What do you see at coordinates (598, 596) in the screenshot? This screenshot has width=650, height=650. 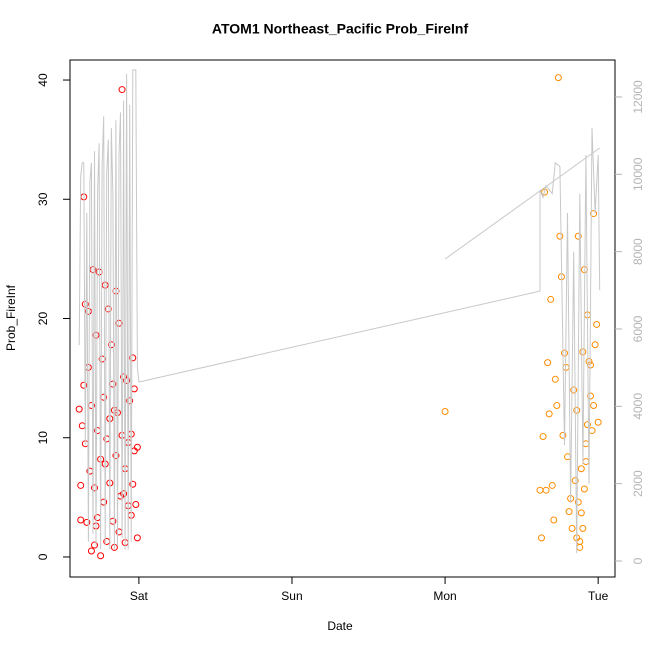 I see `x-tick-label: Tue` at bounding box center [598, 596].